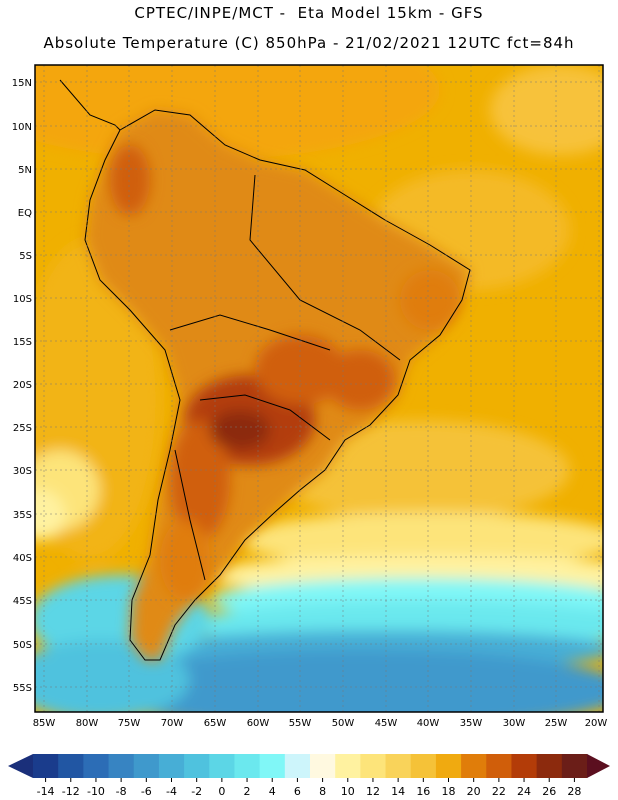 The width and height of the screenshot is (618, 800). I want to click on lon-label: 20W, so click(596, 723).